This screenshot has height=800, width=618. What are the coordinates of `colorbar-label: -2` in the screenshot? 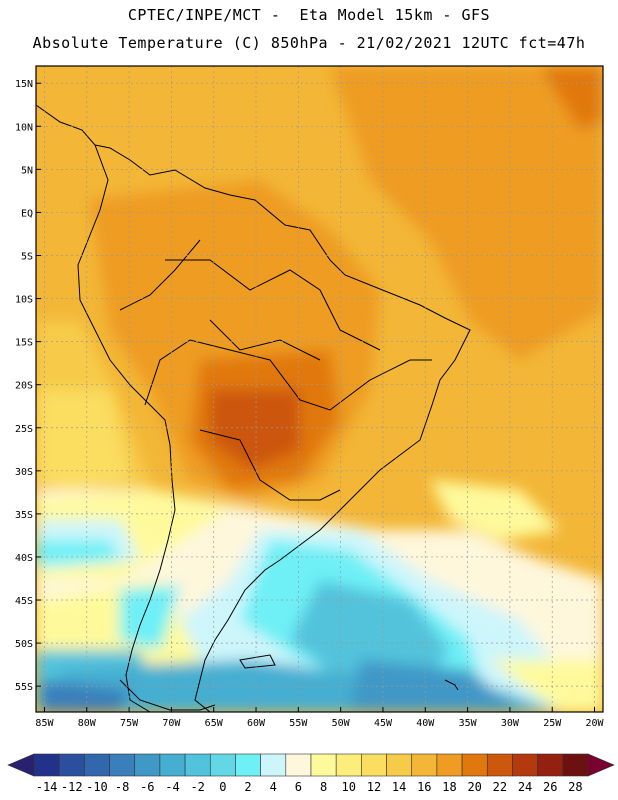 It's located at (197, 787).